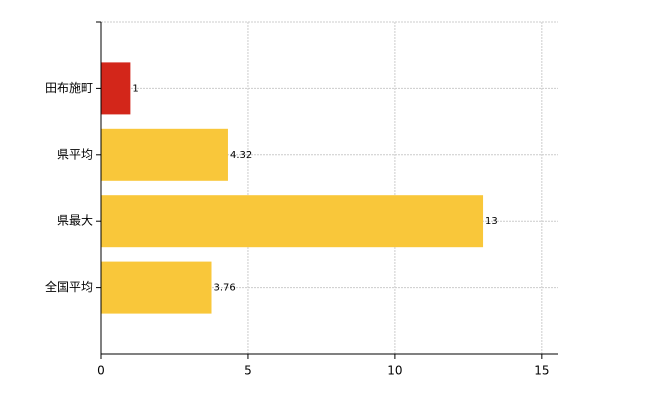  Describe the element at coordinates (394, 371) in the screenshot. I see `x-tick-label: 10` at that location.